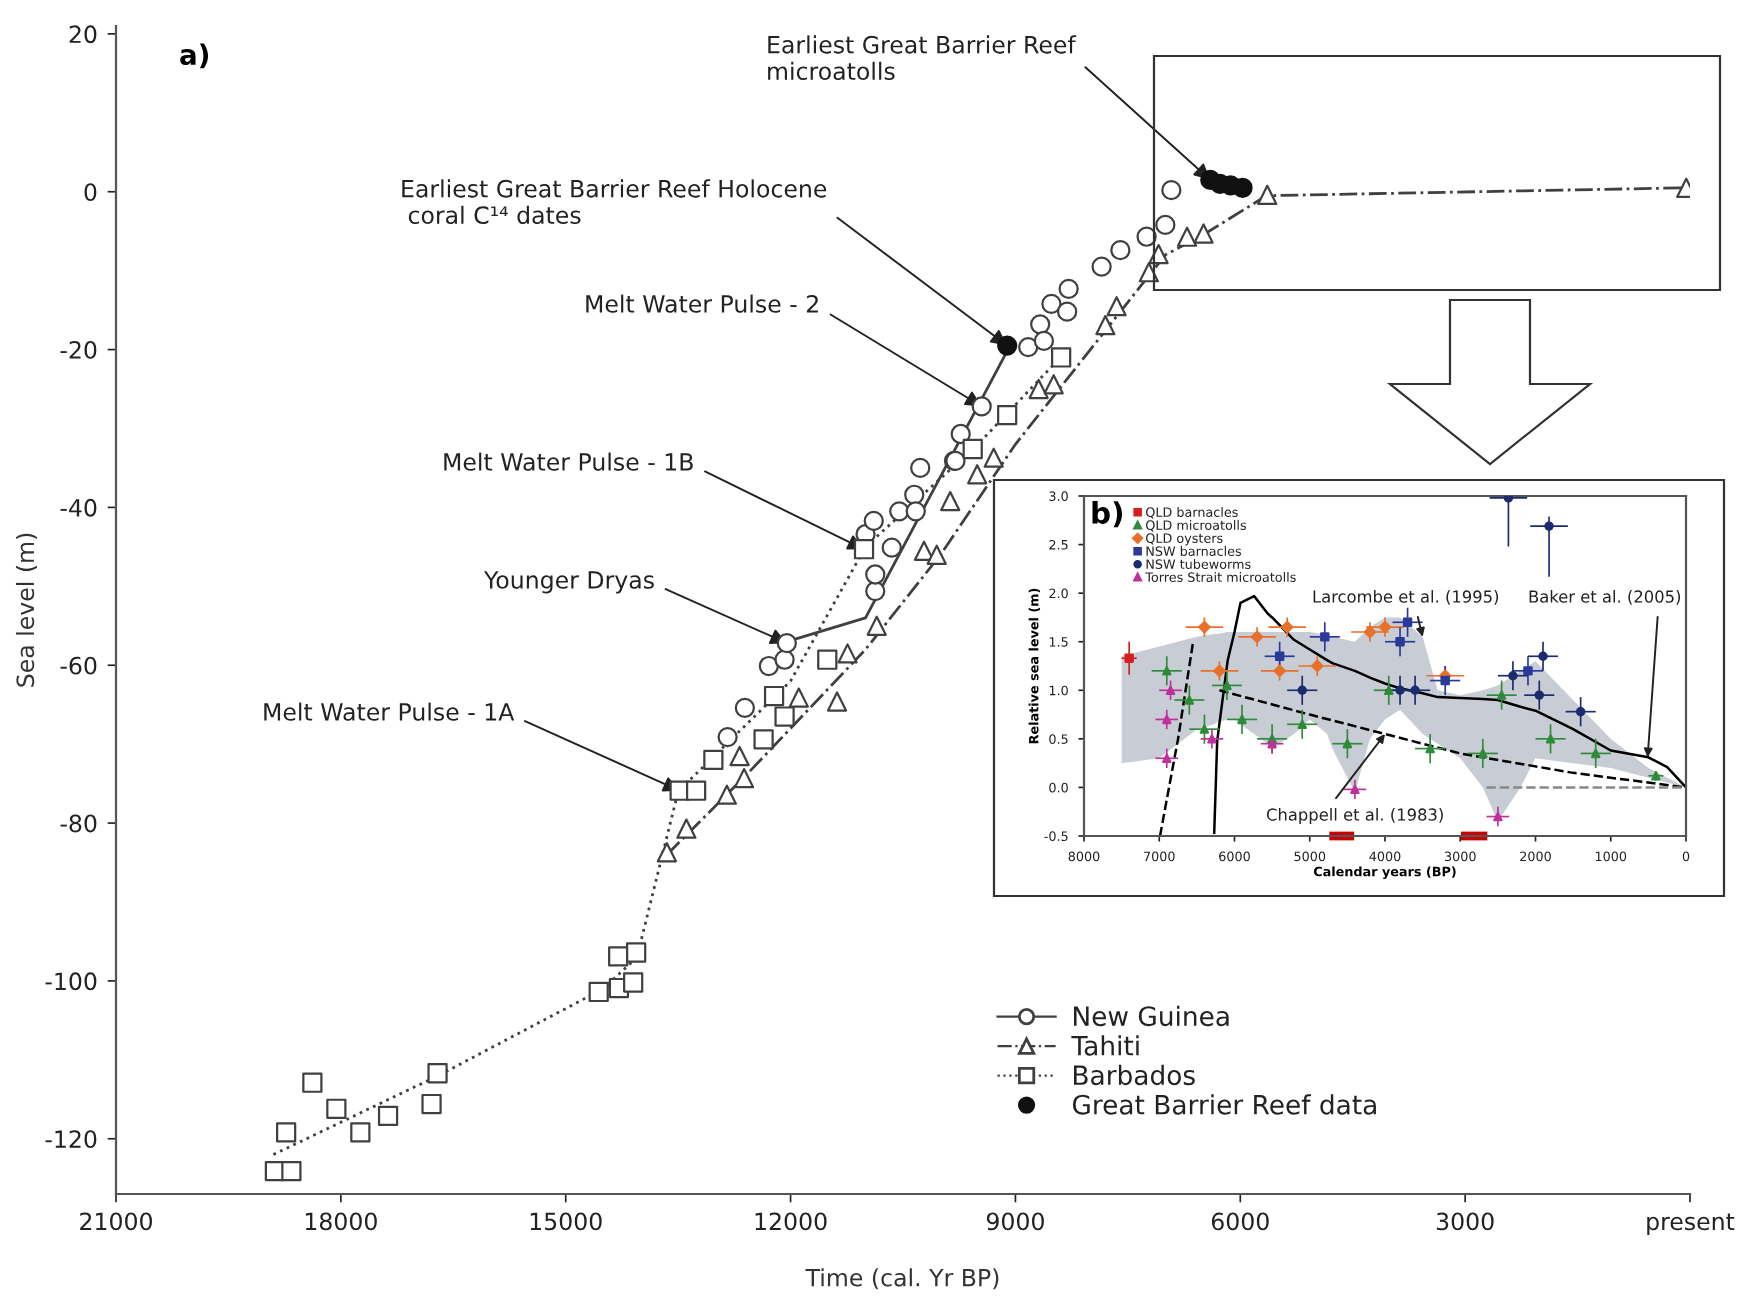 Image resolution: width=1750 pixels, height=1304 pixels. Describe the element at coordinates (1605, 597) in the screenshot. I see `annotation: Baker et al. (2005)` at that location.